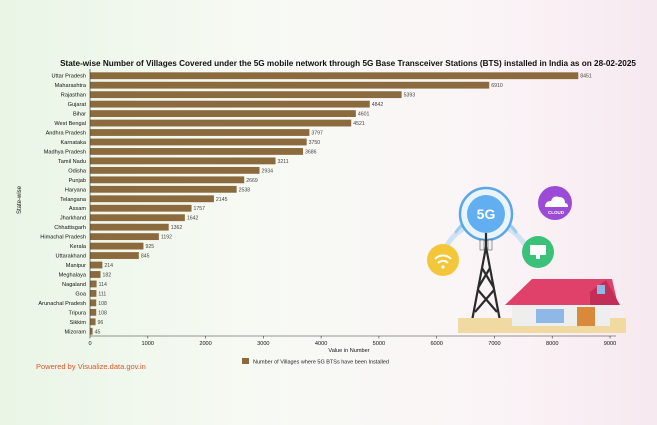 This screenshot has width=657, height=425. Describe the element at coordinates (79, 115) in the screenshot. I see `y-tick-label: Bihar` at that location.